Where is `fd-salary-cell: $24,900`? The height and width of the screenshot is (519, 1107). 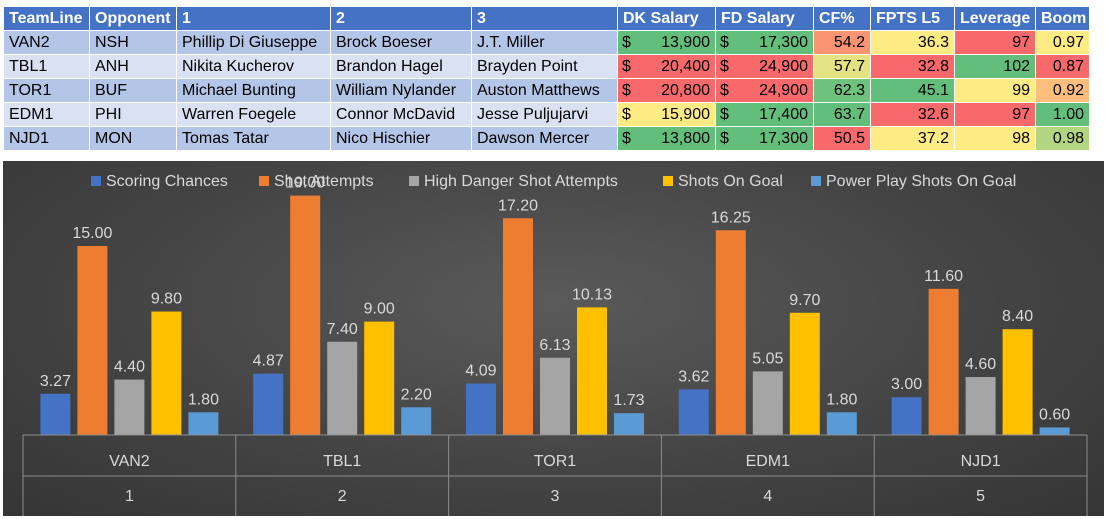 fd-salary-cell: $24,900 is located at coordinates (764, 66).